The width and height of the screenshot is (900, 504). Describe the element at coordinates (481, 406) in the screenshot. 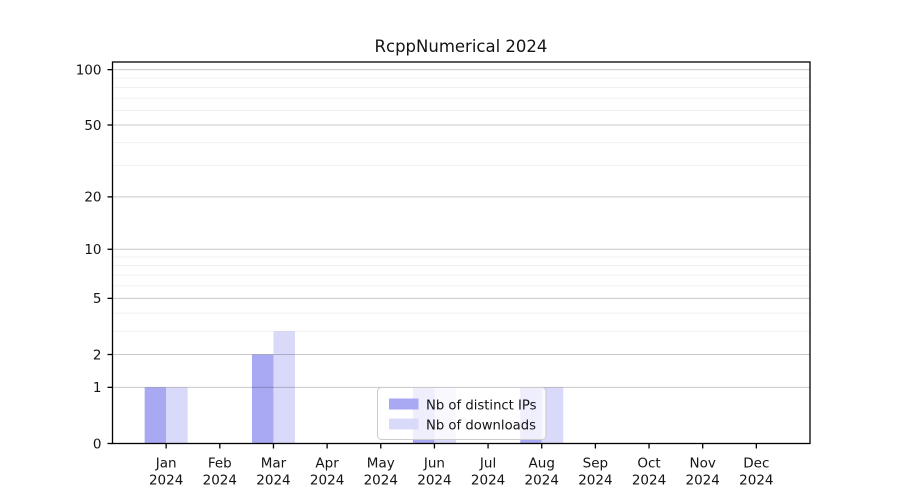

I see `legend-label-distinct-ips: Nb of distinct IPs` at that location.